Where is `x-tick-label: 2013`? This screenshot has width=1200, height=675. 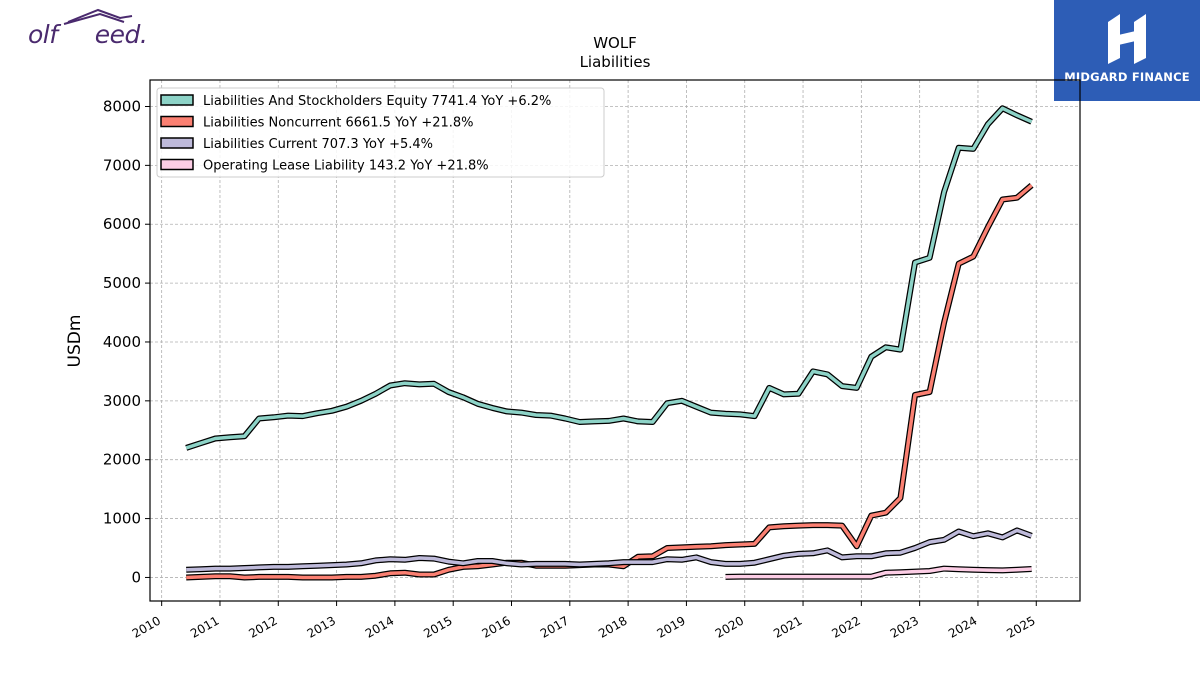
x-tick-label: 2013 is located at coordinates (321, 626).